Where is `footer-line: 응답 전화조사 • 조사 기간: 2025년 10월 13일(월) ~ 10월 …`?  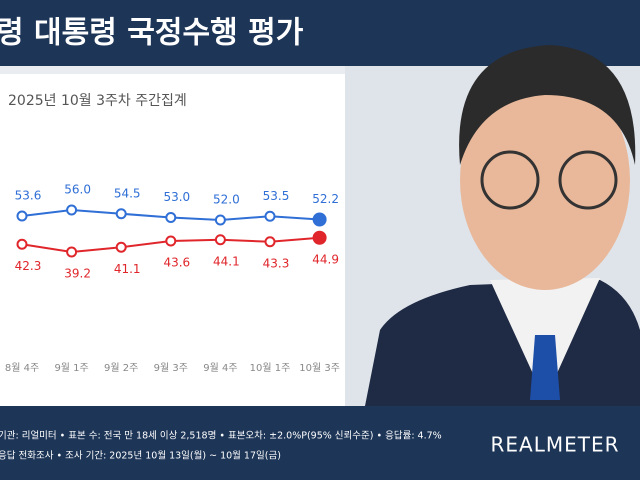
footer-line: 응답 전화조사 • 조사 기간: 2025년 10월 13일(월) ~ 10월 … is located at coordinates (140, 456).